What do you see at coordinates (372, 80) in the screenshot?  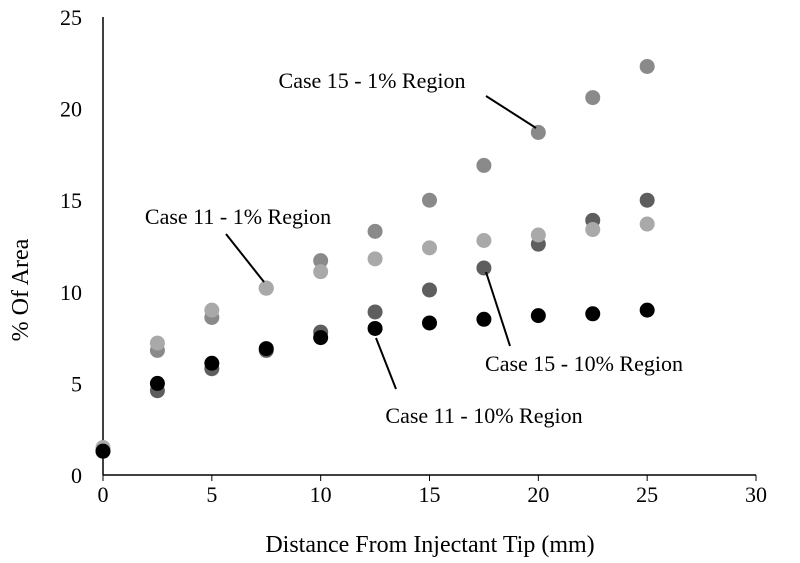 I see `annotation-label: Case 15 - 1% Region` at bounding box center [372, 80].